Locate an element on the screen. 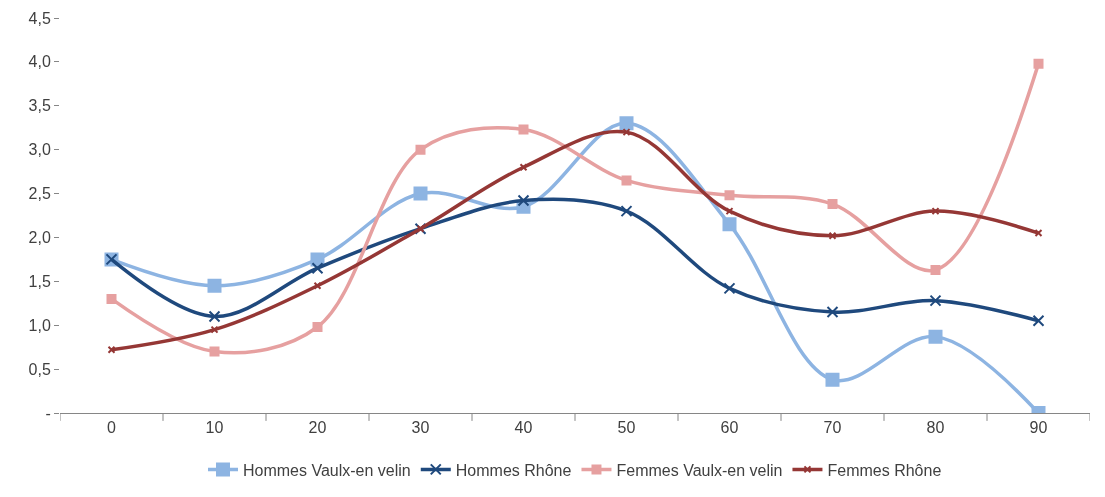 Image resolution: width=1105 pixels, height=497 pixels. legend-label: Hommes Rhône is located at coordinates (513, 470).